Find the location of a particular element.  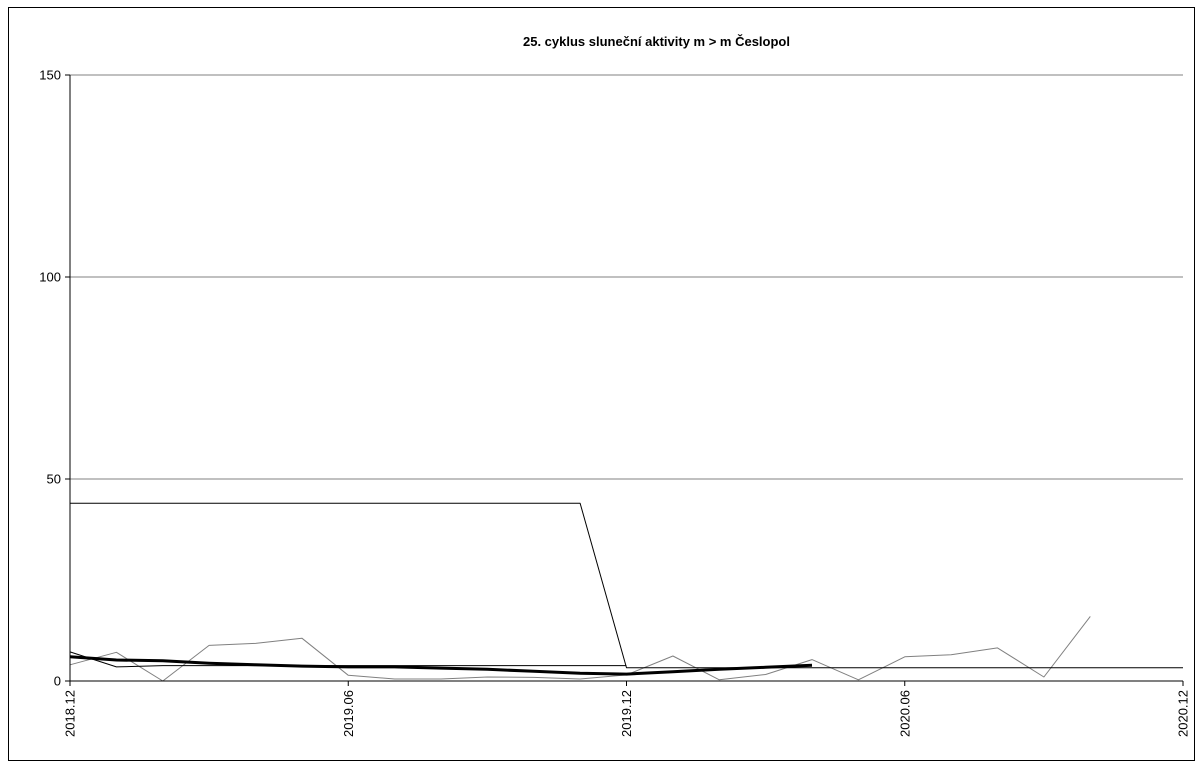

y-tick-label-100: 100 is located at coordinates (50, 277).